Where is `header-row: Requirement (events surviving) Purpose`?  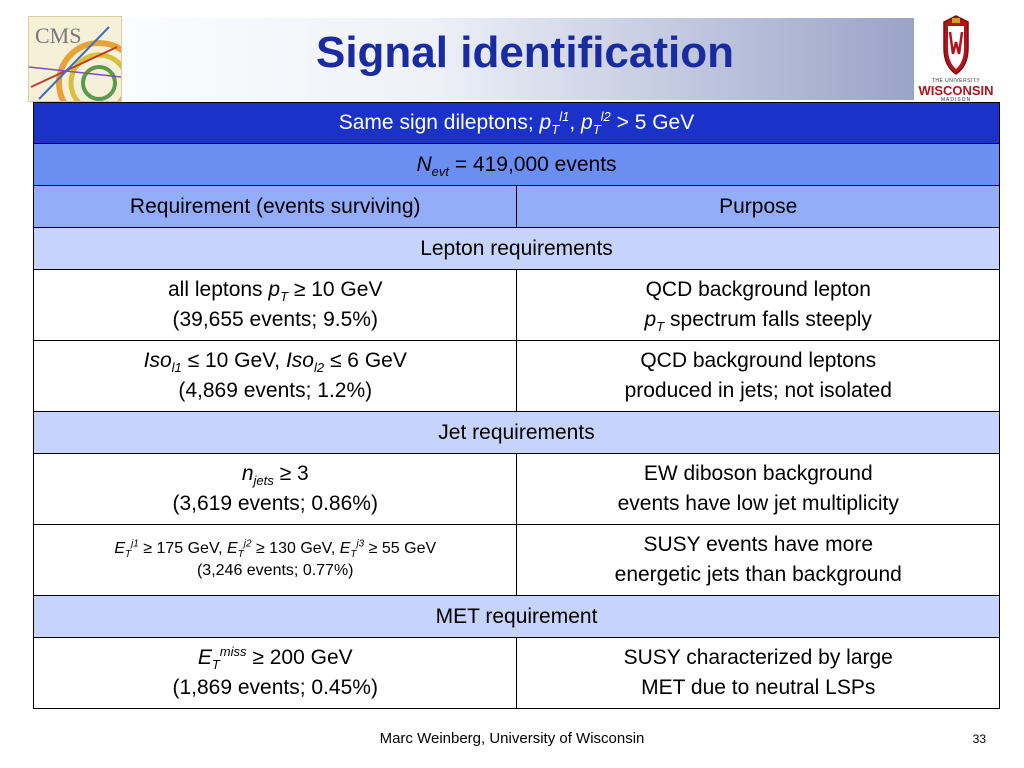
header-row: Requirement (events surviving) Purpose is located at coordinates (516, 206).